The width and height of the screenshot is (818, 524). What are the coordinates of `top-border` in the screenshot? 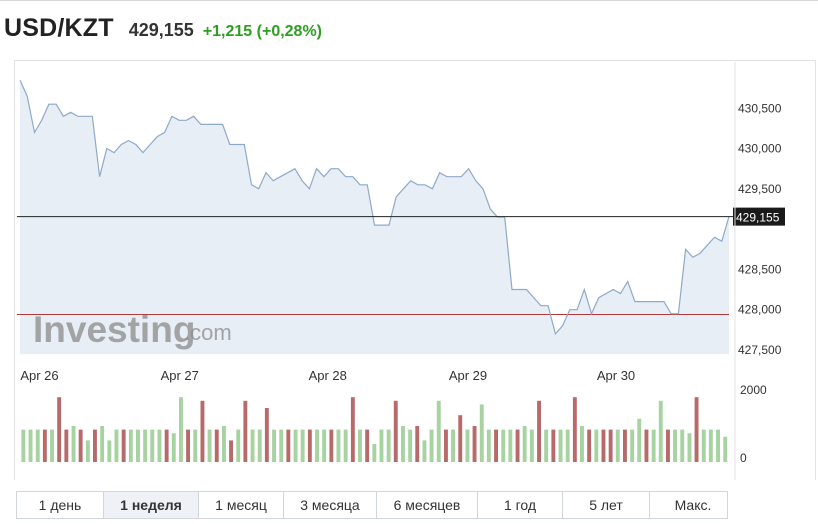 It's located at (409, 0).